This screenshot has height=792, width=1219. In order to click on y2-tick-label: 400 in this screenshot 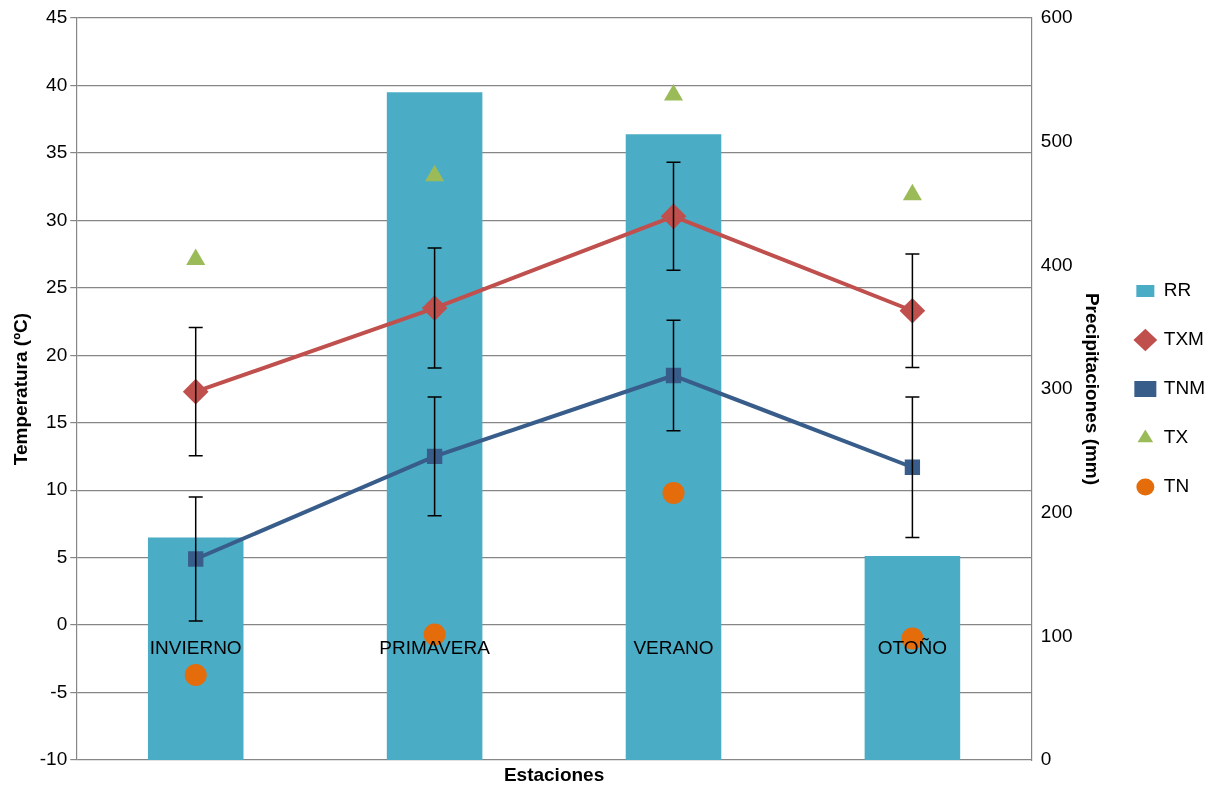, I will do `click(1056, 264)`.